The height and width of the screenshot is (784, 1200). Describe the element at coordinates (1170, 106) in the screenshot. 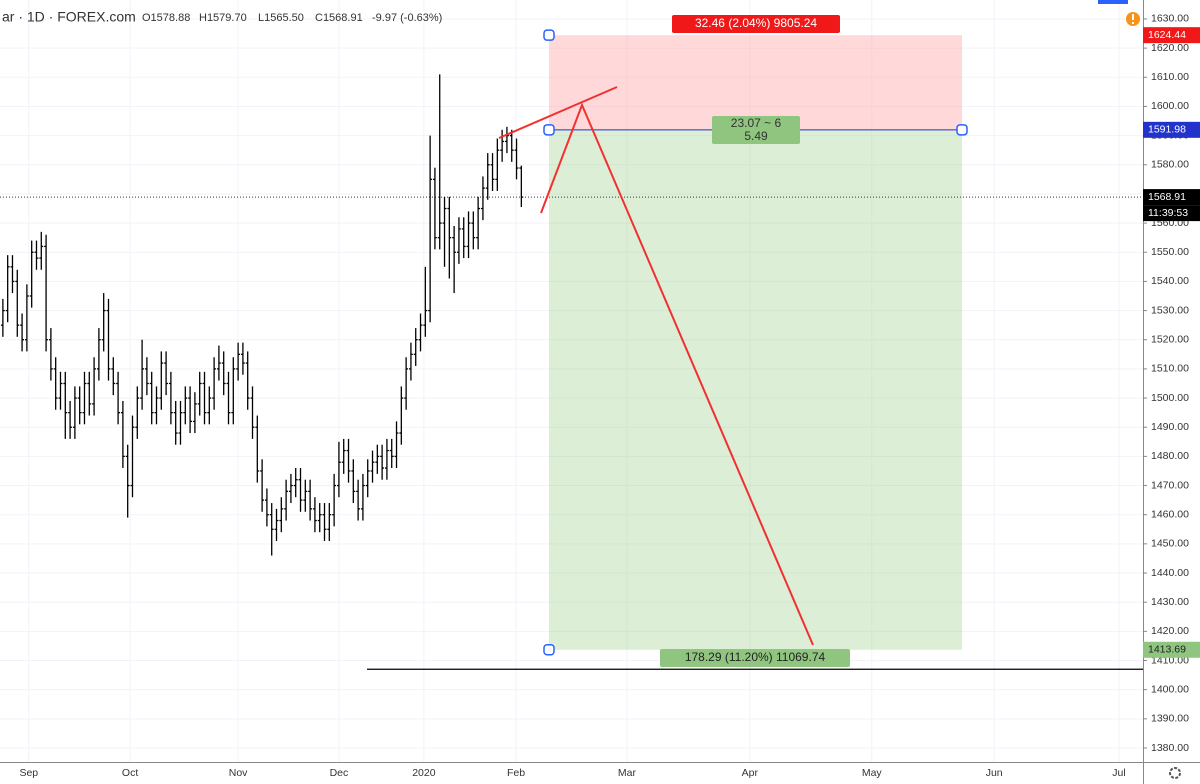

I see `y-tick-label: 1600.00` at that location.